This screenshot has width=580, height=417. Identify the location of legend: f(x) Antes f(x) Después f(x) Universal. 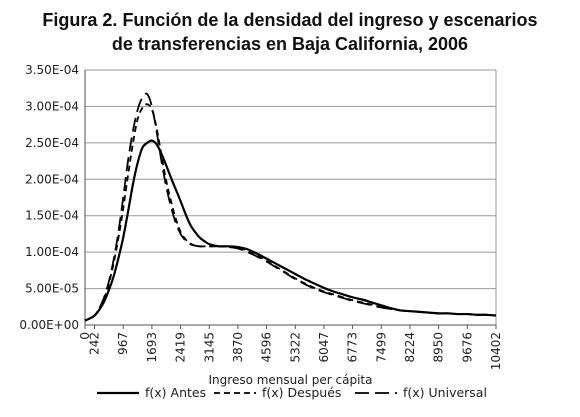
(292, 392).